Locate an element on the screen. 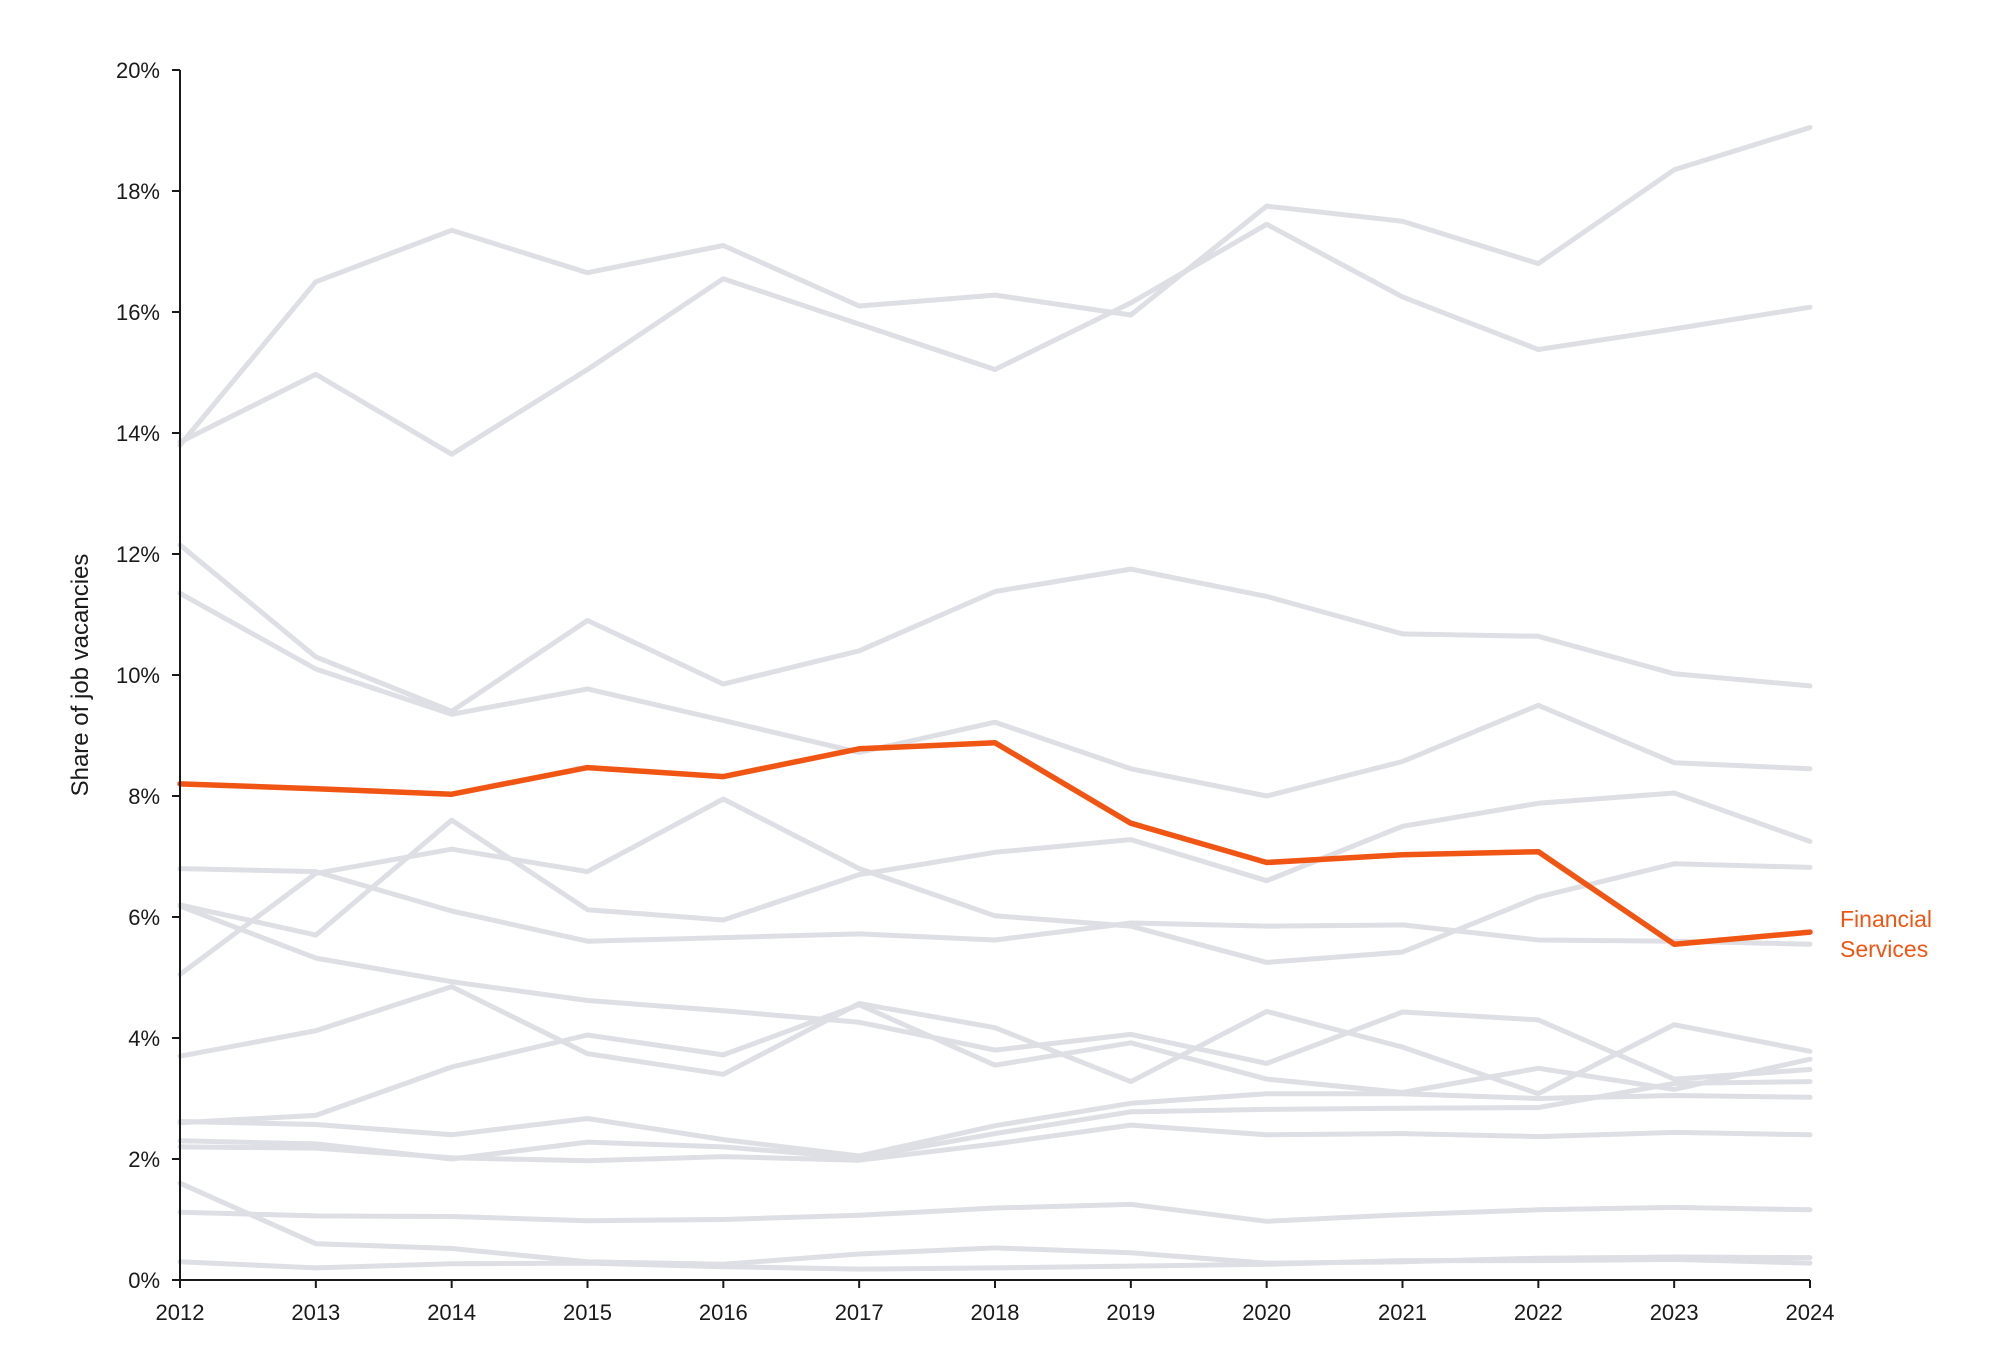 The height and width of the screenshot is (1360, 2000). highlight-series-label-line2: Services is located at coordinates (1884, 949).